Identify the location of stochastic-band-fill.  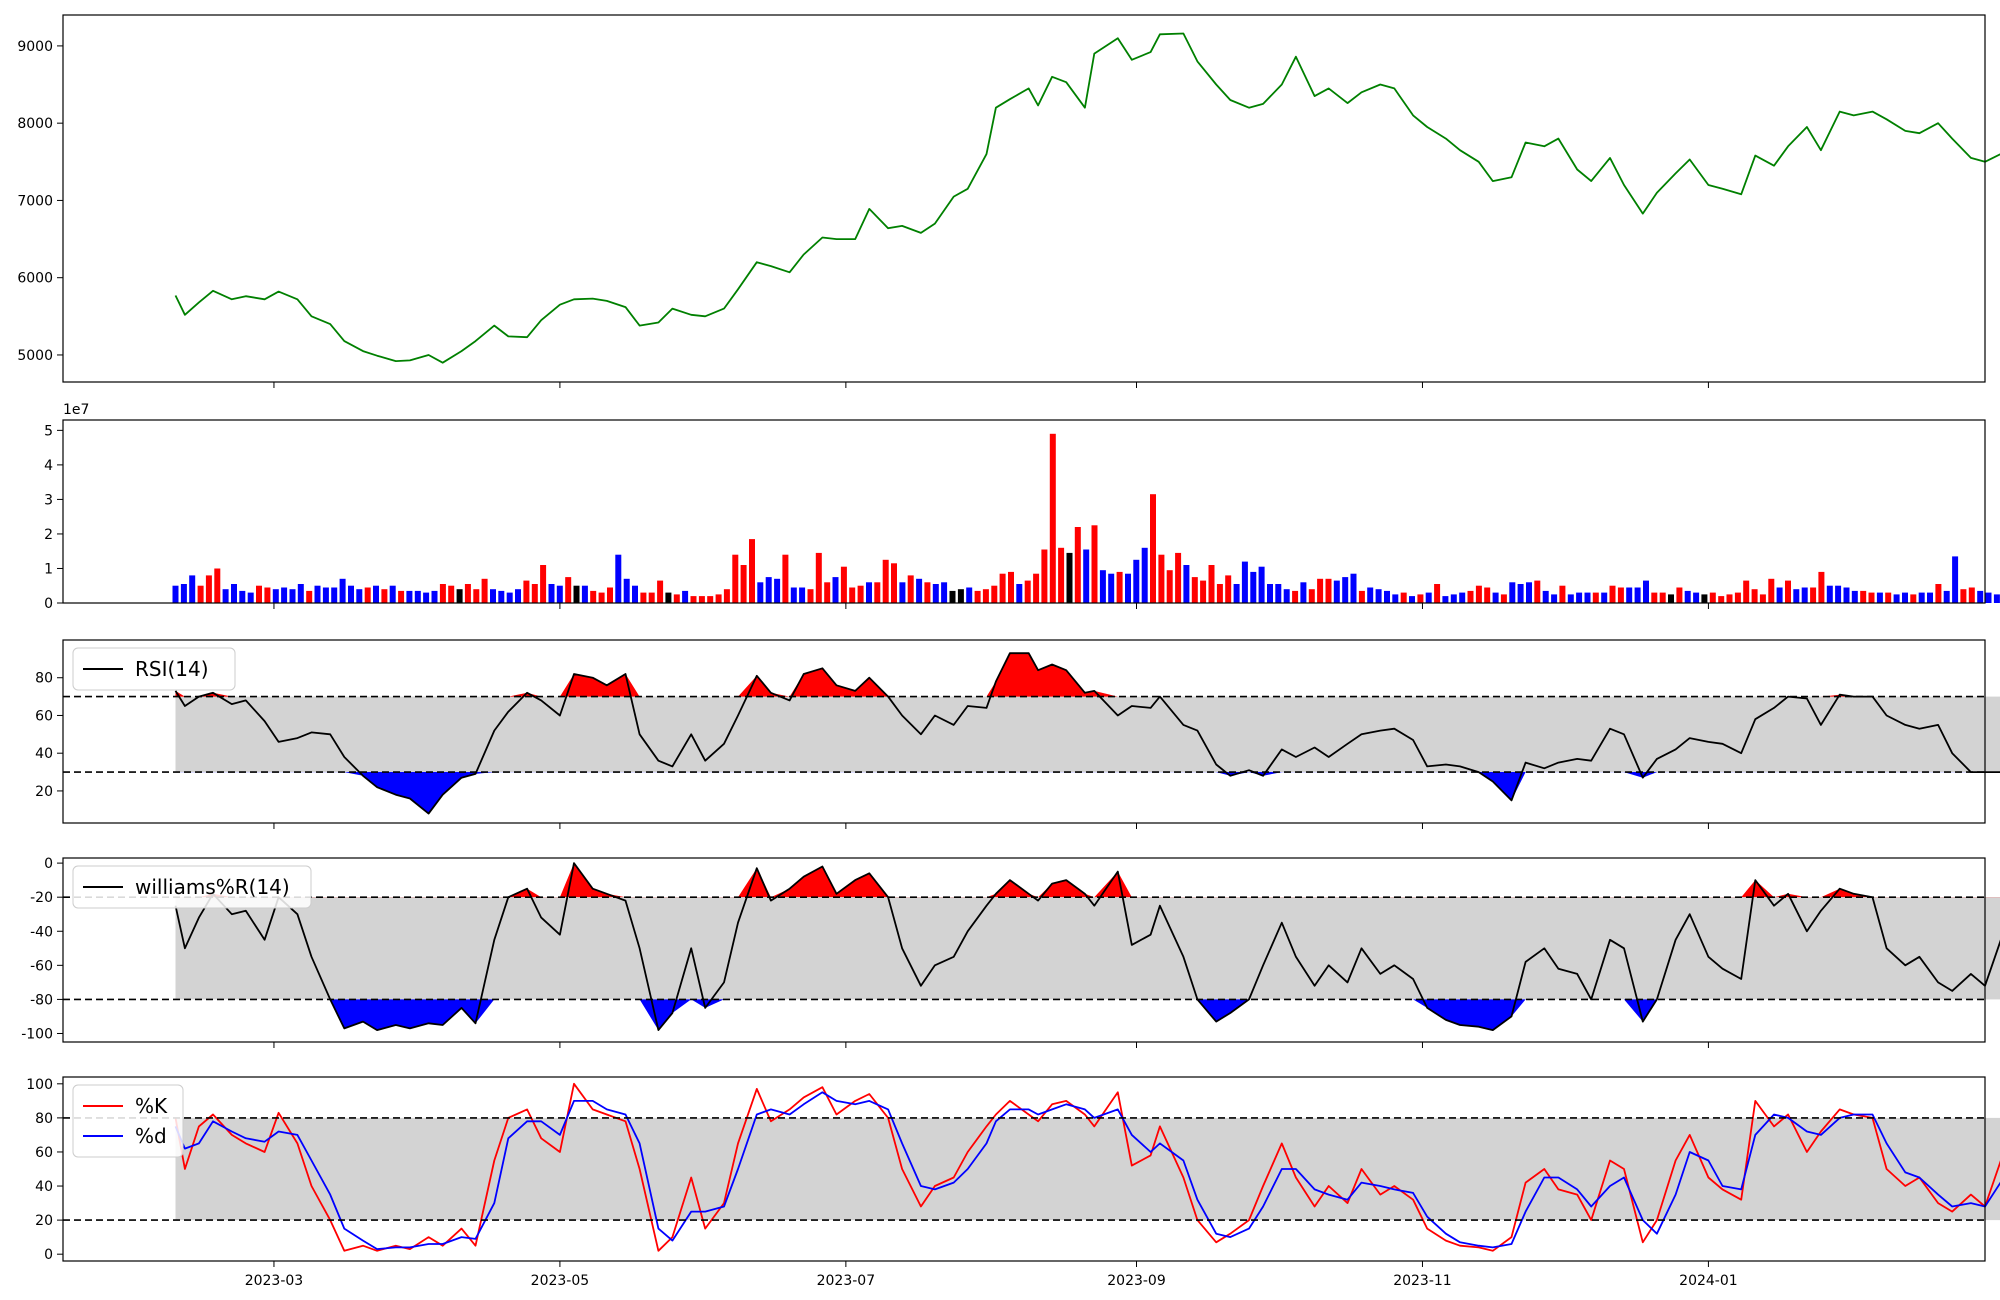
(1087, 1169).